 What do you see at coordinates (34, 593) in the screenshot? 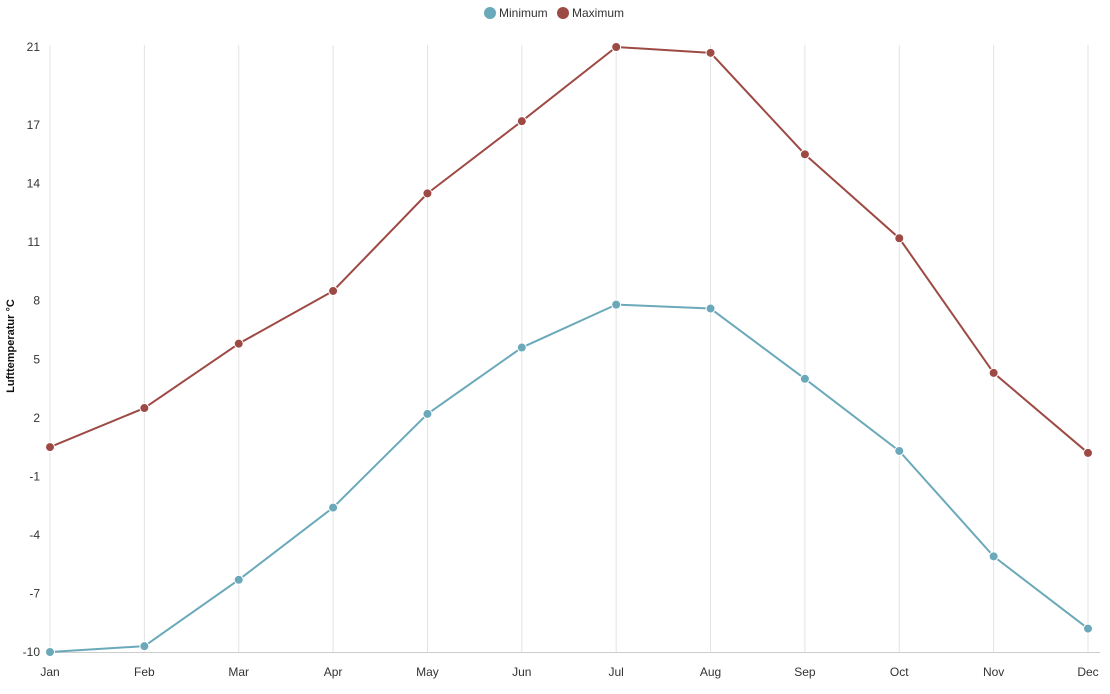
I see `y-tick-label: -7` at bounding box center [34, 593].